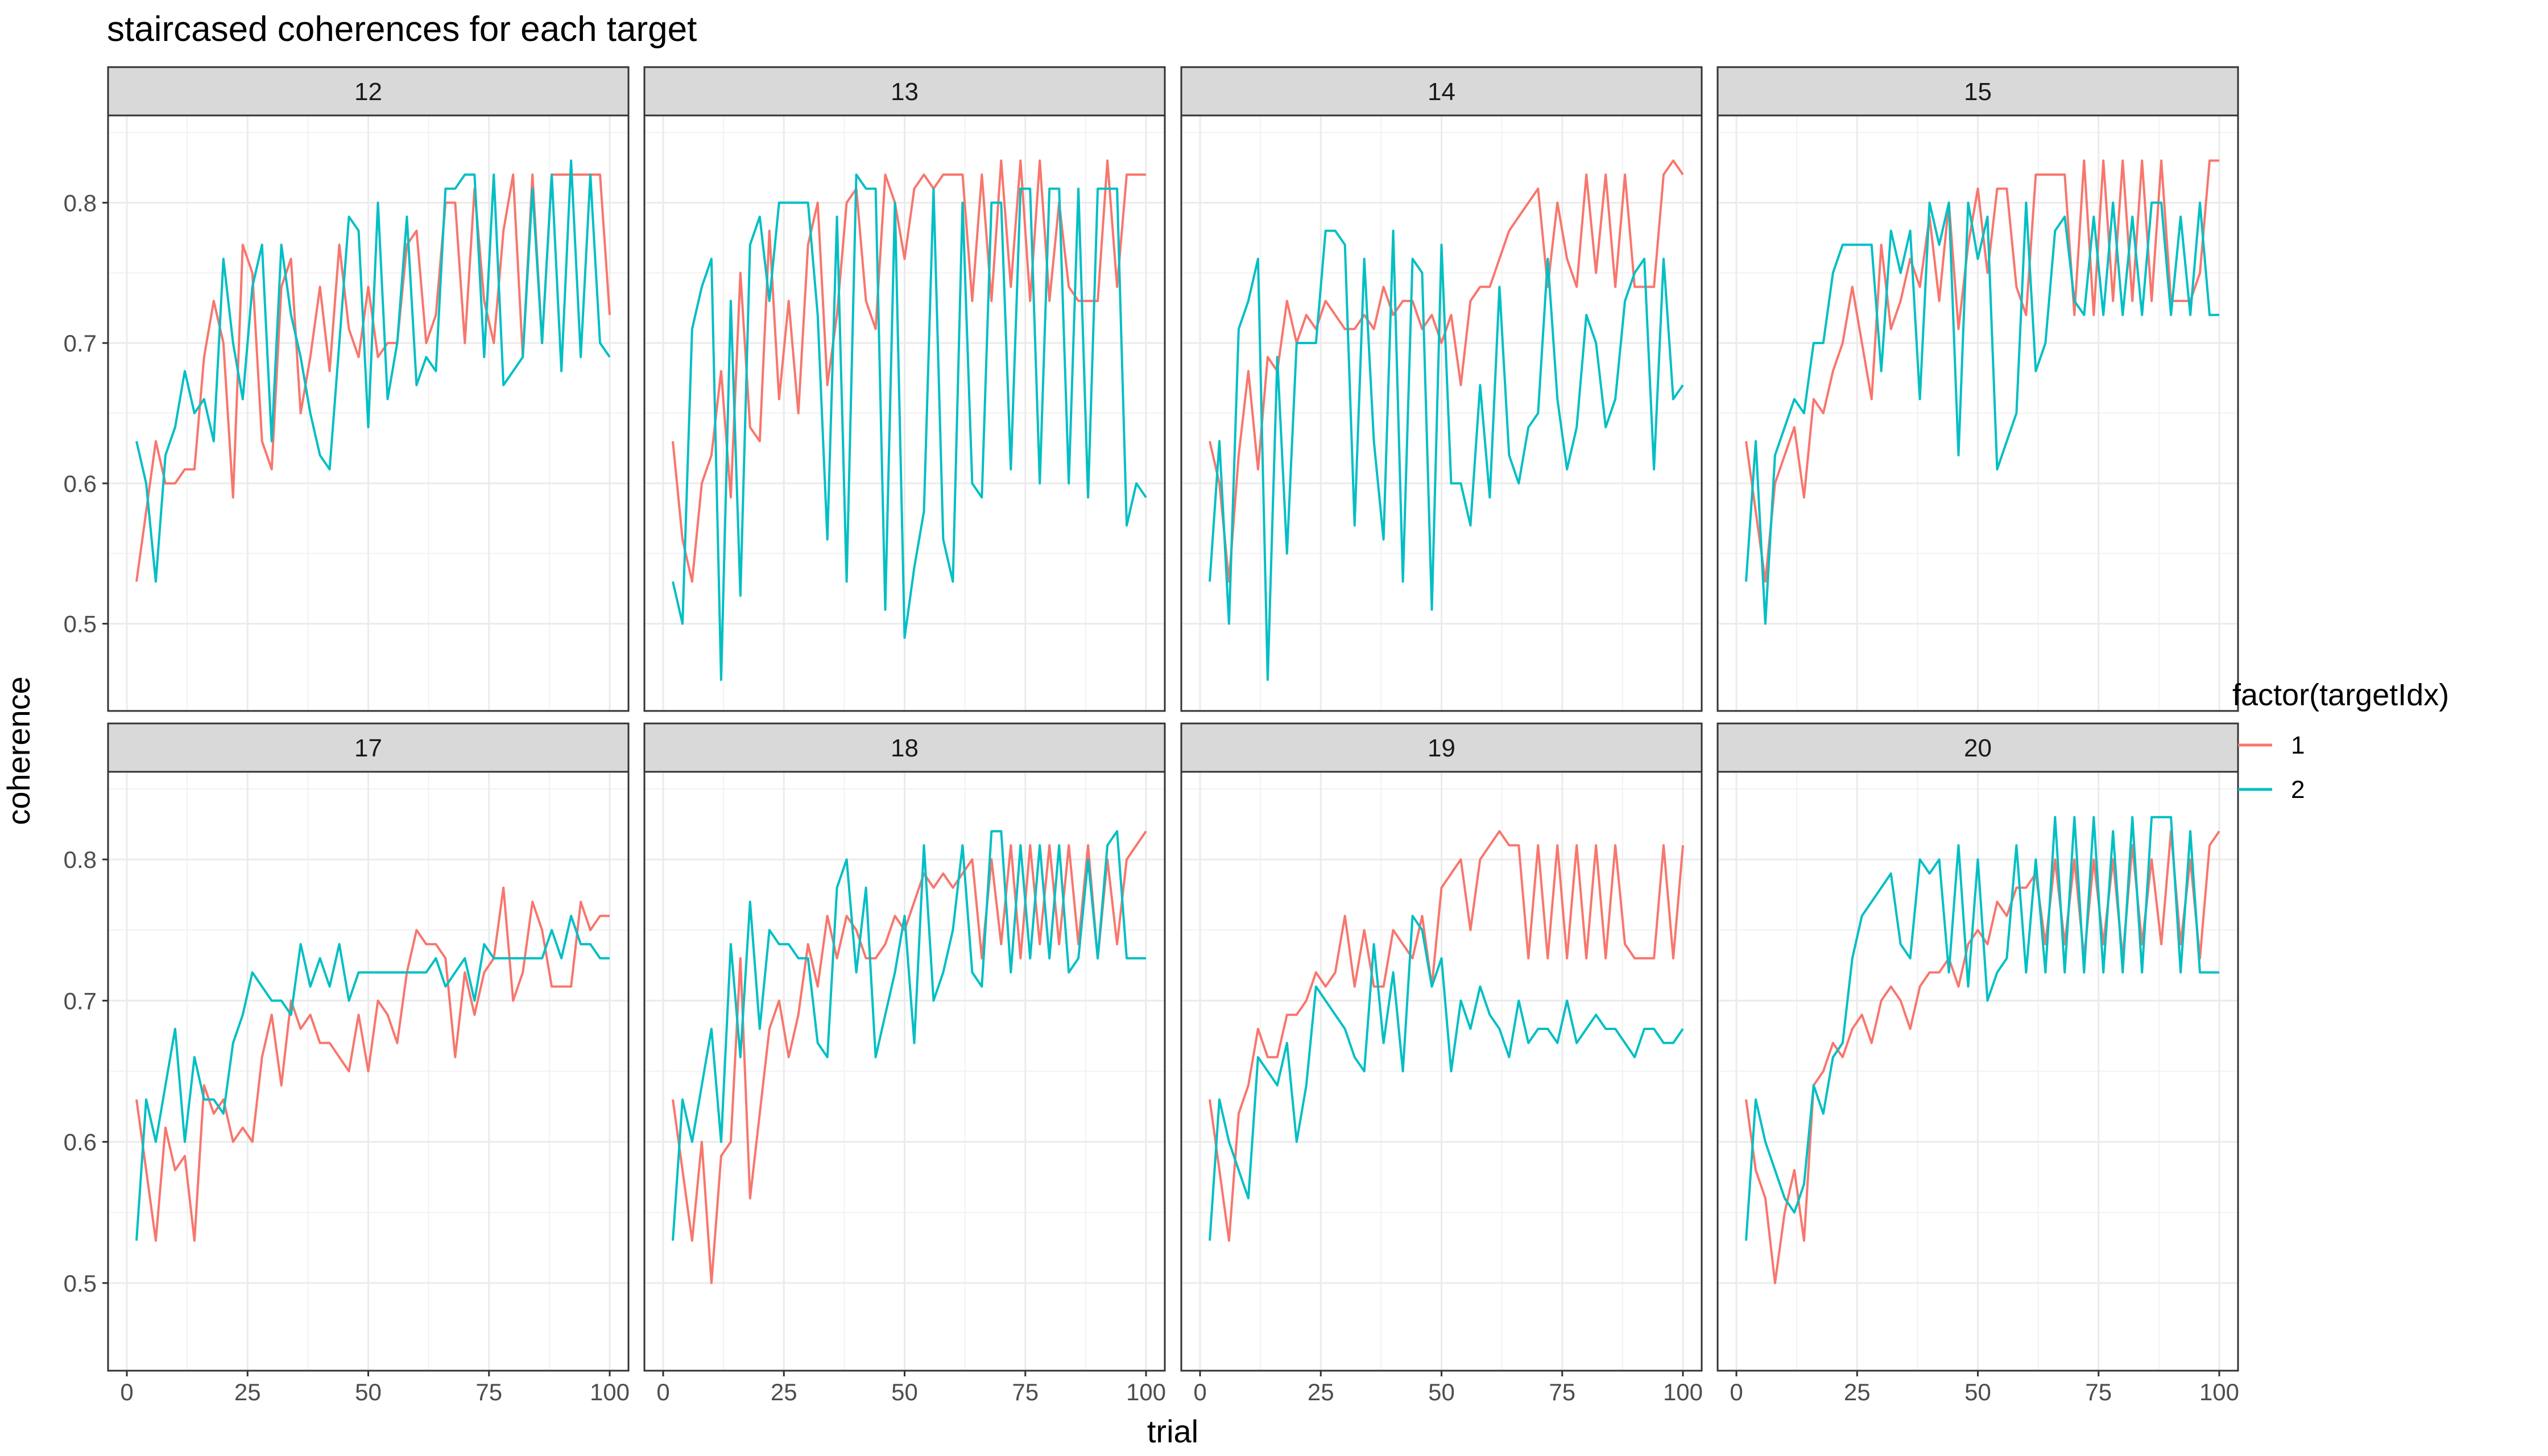  What do you see at coordinates (18, 750) in the screenshot?
I see `y-axis-label: coherence` at bounding box center [18, 750].